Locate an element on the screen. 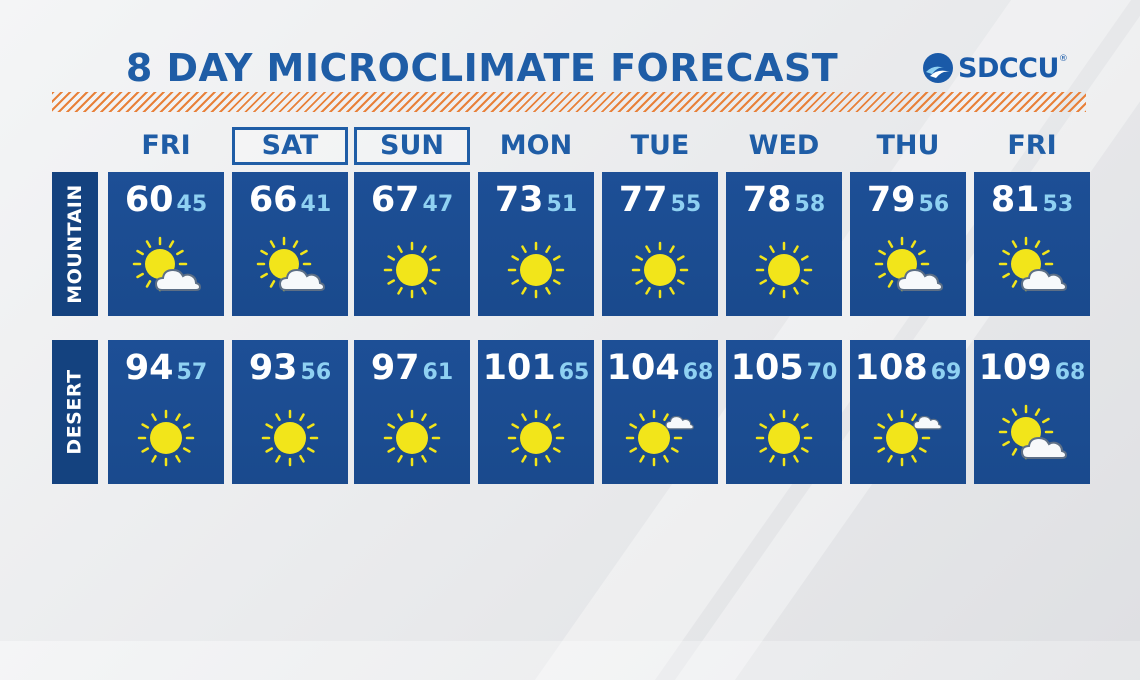  row-label-text: MOUNTAIN is located at coordinates (75, 244).